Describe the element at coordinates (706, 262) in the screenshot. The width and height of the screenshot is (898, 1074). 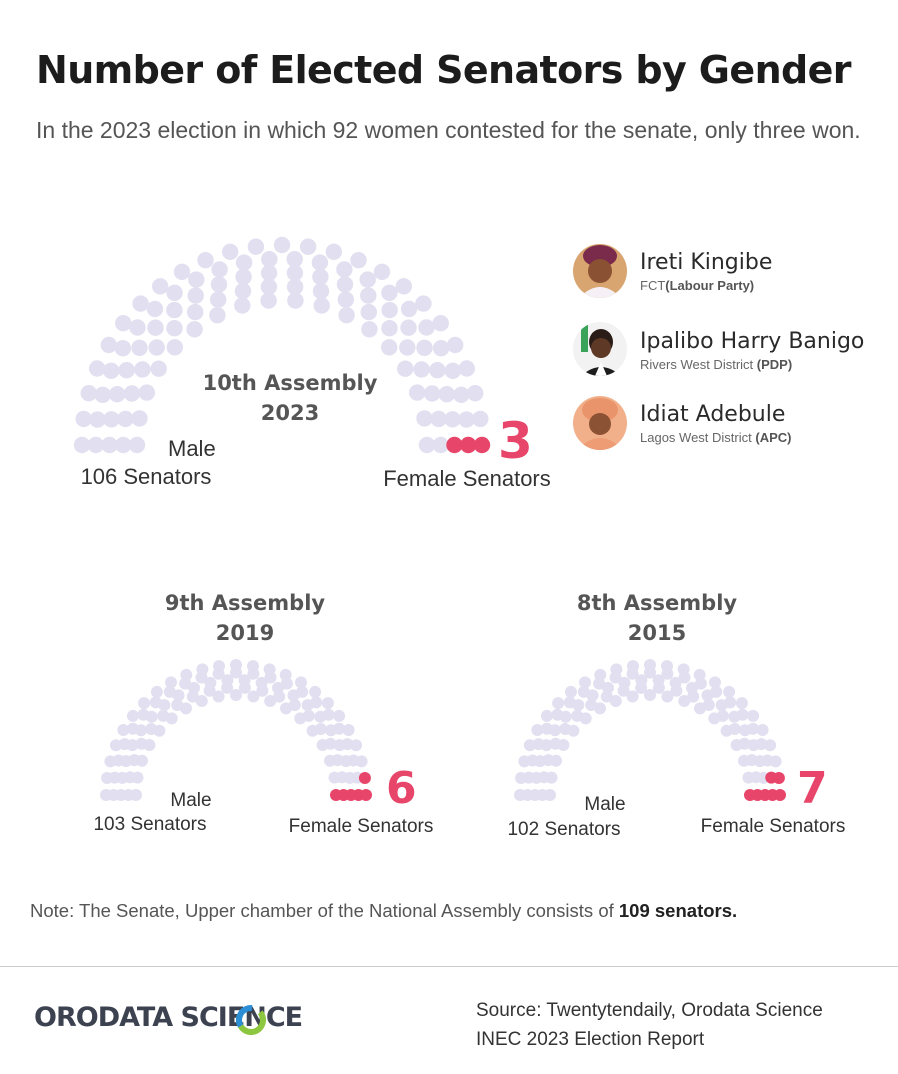
I see `senator-name: Ireti Kingibe` at that location.